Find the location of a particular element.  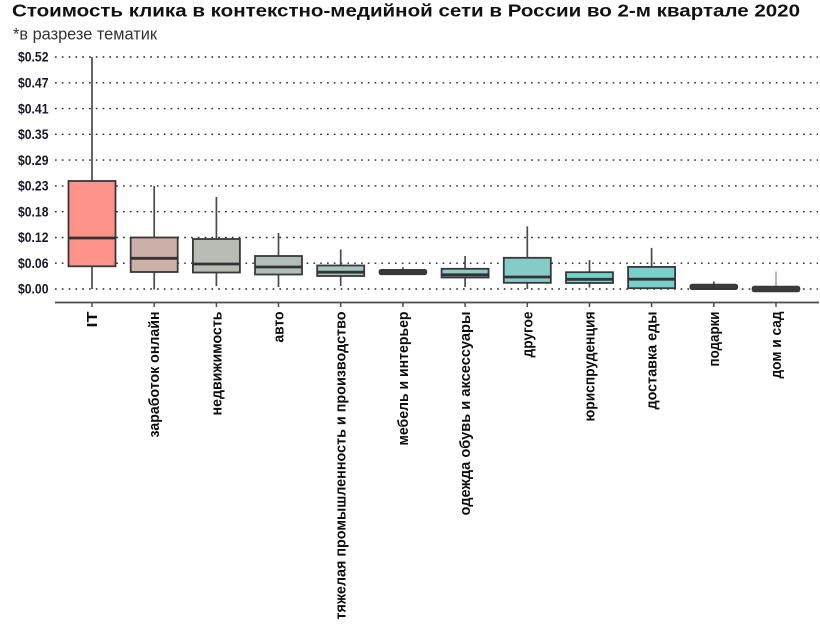

svg-text: юриспруденция is located at coordinates (591, 367).